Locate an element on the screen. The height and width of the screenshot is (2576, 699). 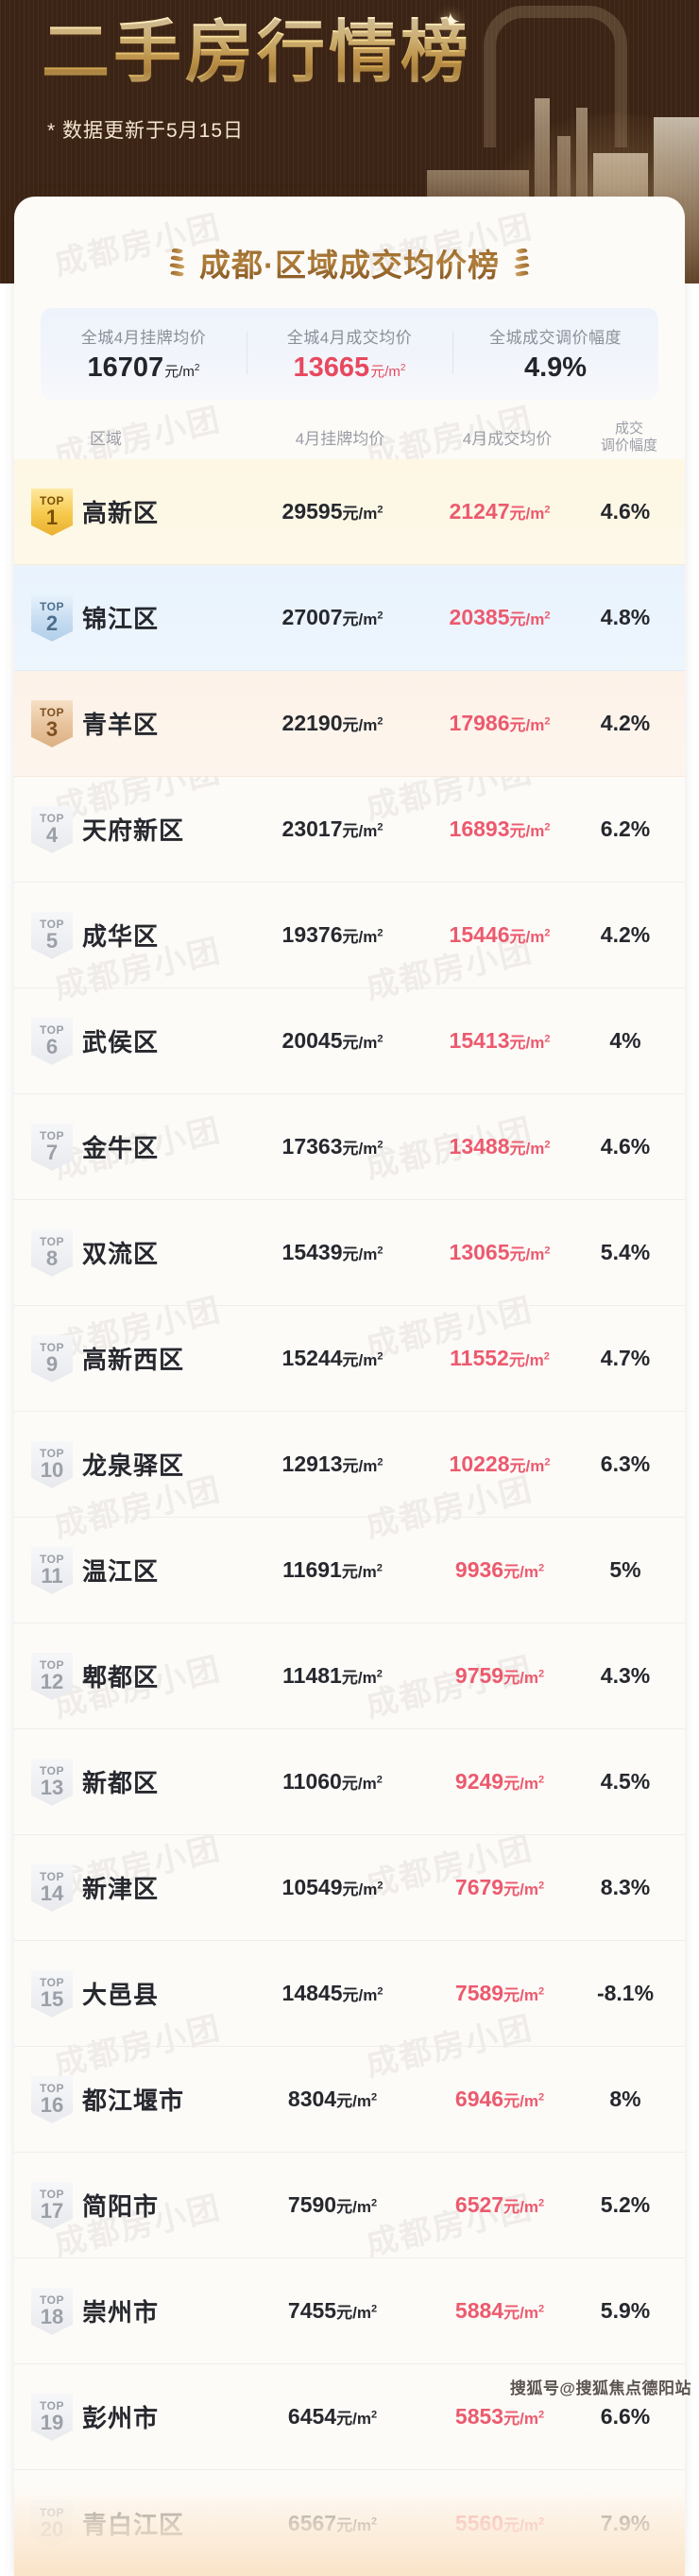
table-row: TOP 12 郫都区 11481元/m2 9759元/m2 4.3% is located at coordinates (349, 1676).